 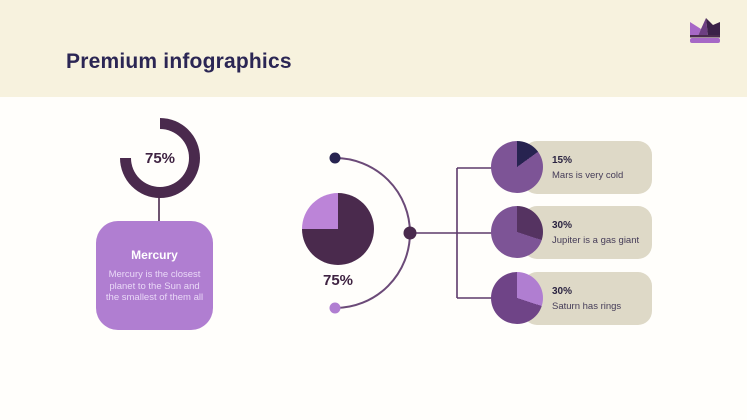 I want to click on main-pie-value-label: 75%, so click(x=338, y=280).